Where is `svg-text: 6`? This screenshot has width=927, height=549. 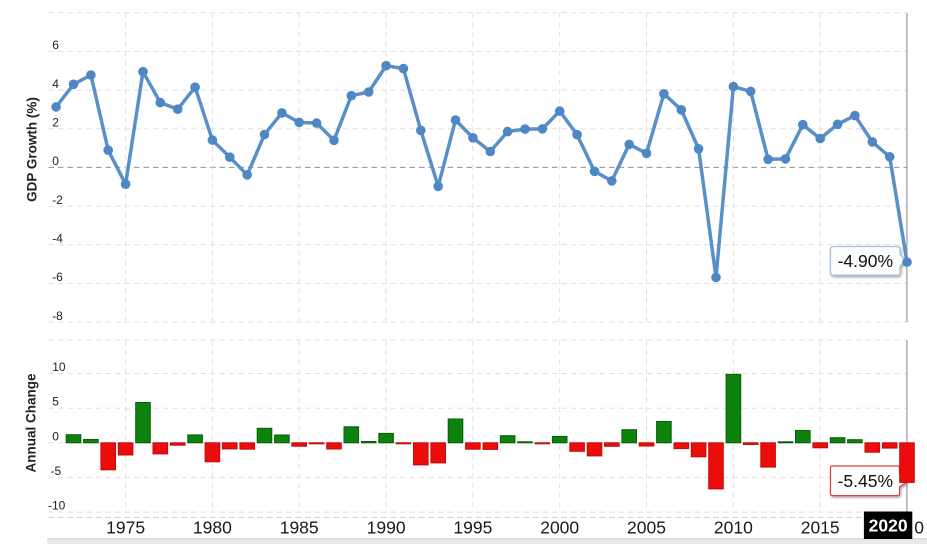 svg-text: 6 is located at coordinates (55, 45).